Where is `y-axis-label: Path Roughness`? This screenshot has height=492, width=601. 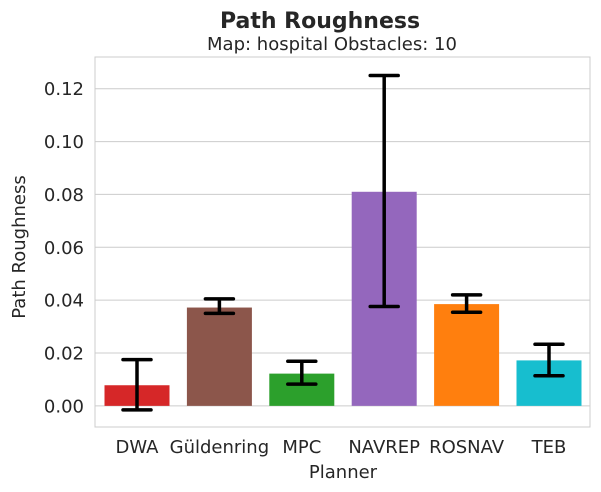
y-axis-label: Path Roughness is located at coordinates (19, 246).